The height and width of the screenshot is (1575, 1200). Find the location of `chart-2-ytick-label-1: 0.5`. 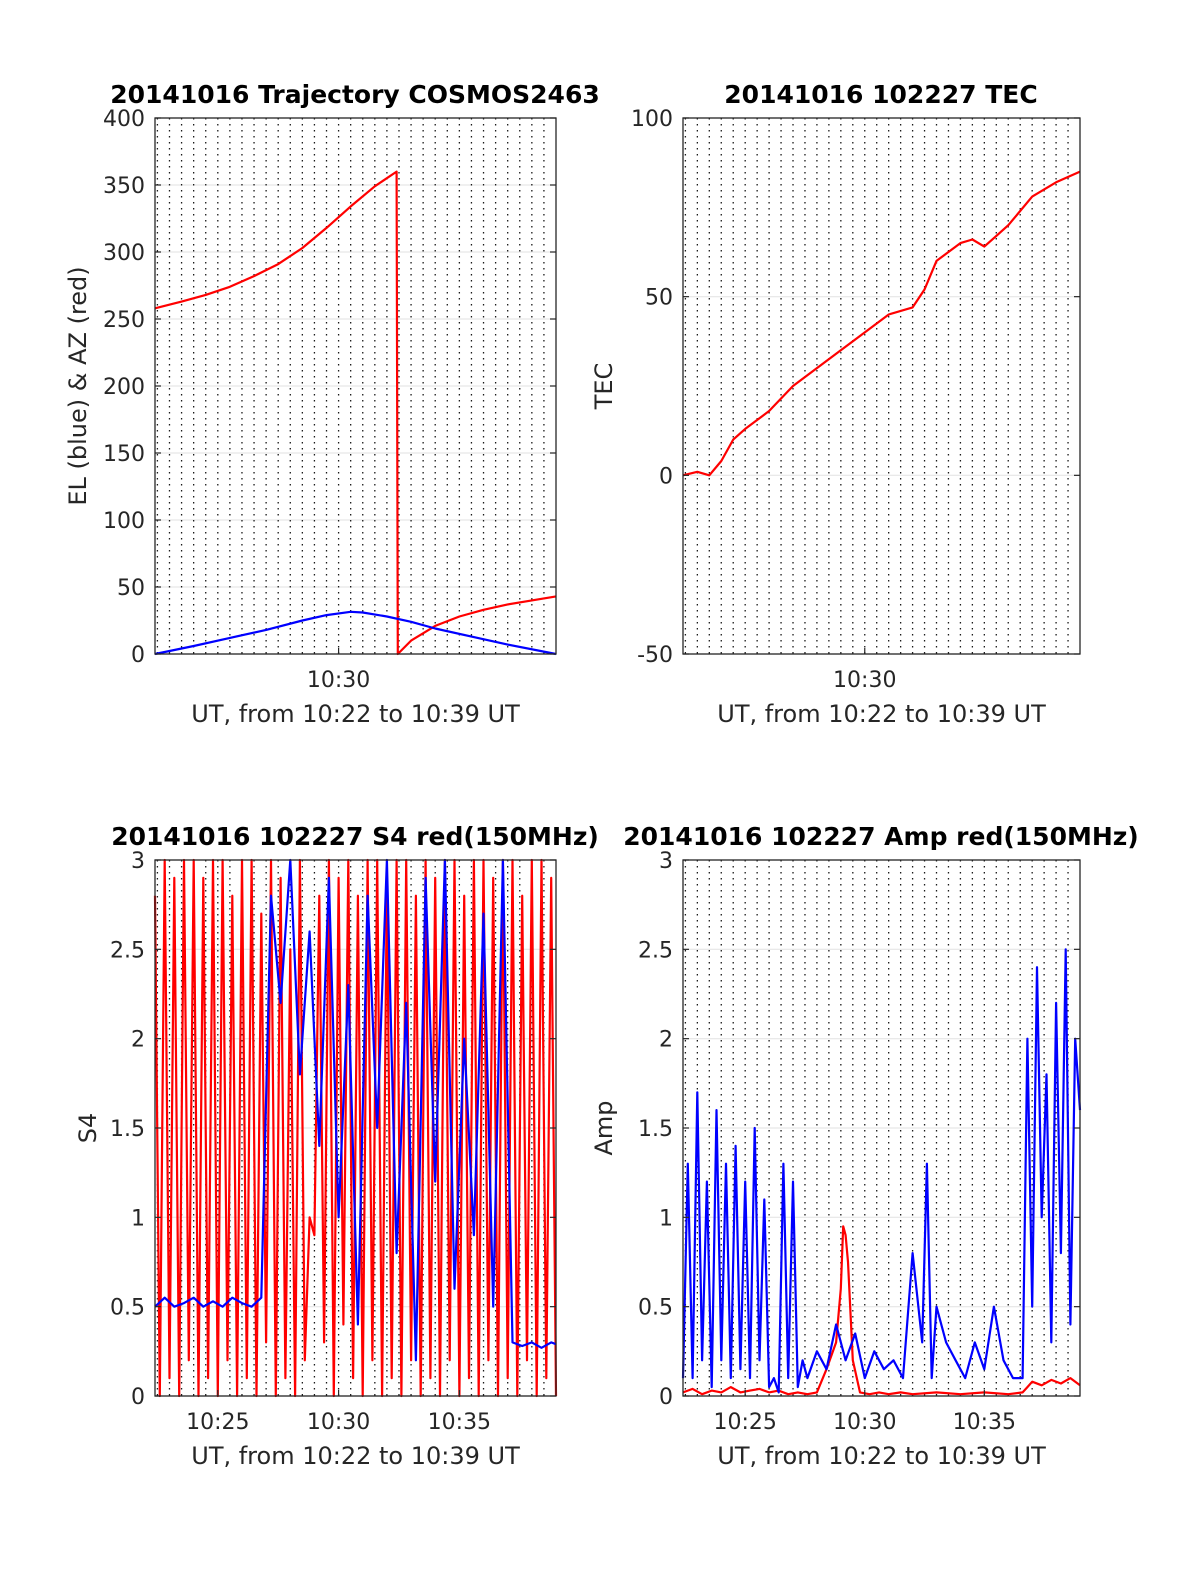

chart-2-ytick-label-1: 0.5 is located at coordinates (127, 1308).